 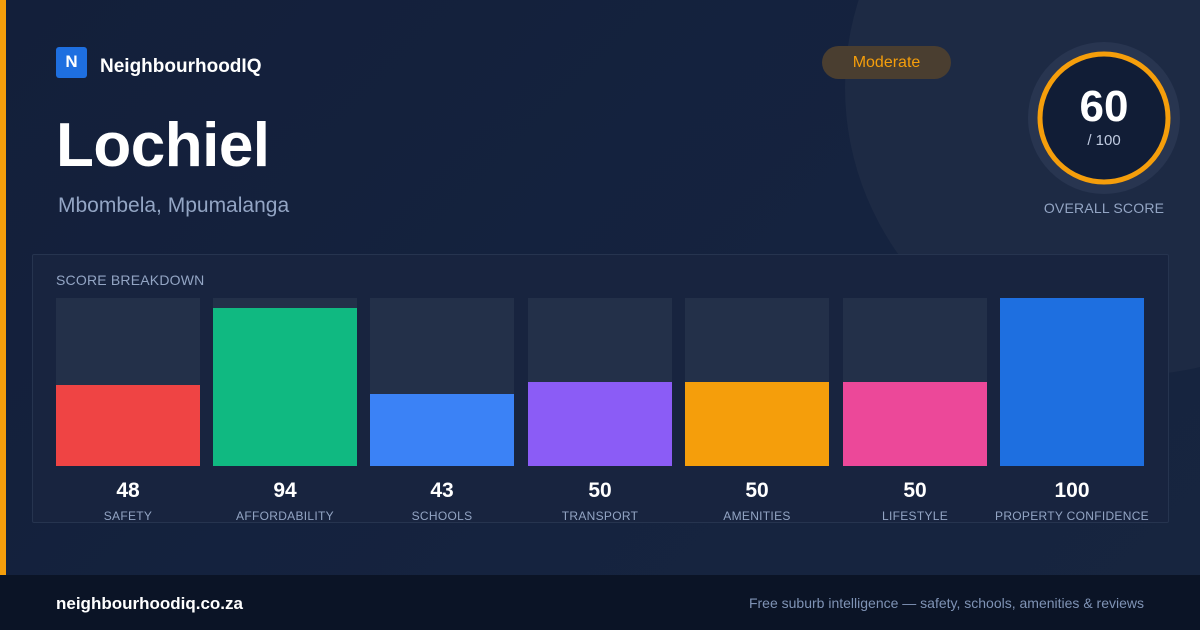 What do you see at coordinates (442, 516) in the screenshot?
I see `bar-label: SCHOOLS` at bounding box center [442, 516].